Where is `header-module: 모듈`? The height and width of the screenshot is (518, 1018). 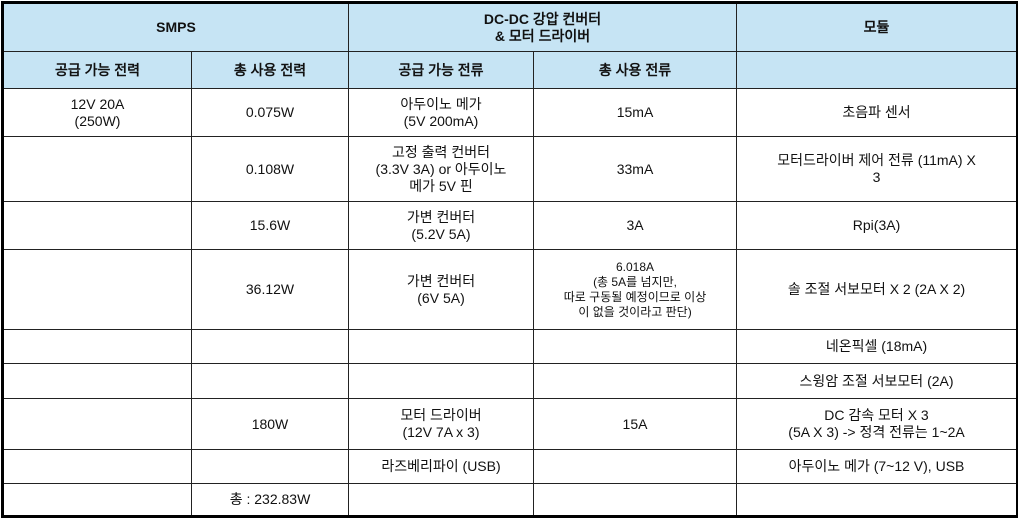
header-module: 모듈 is located at coordinates (877, 27).